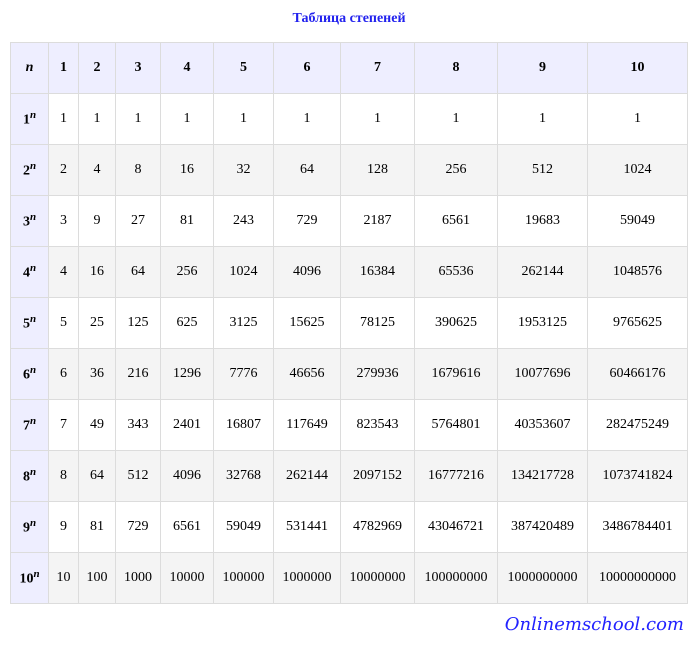 This screenshot has width=698, height=648. I want to click on table-cell: 10000000000, so click(637, 578).